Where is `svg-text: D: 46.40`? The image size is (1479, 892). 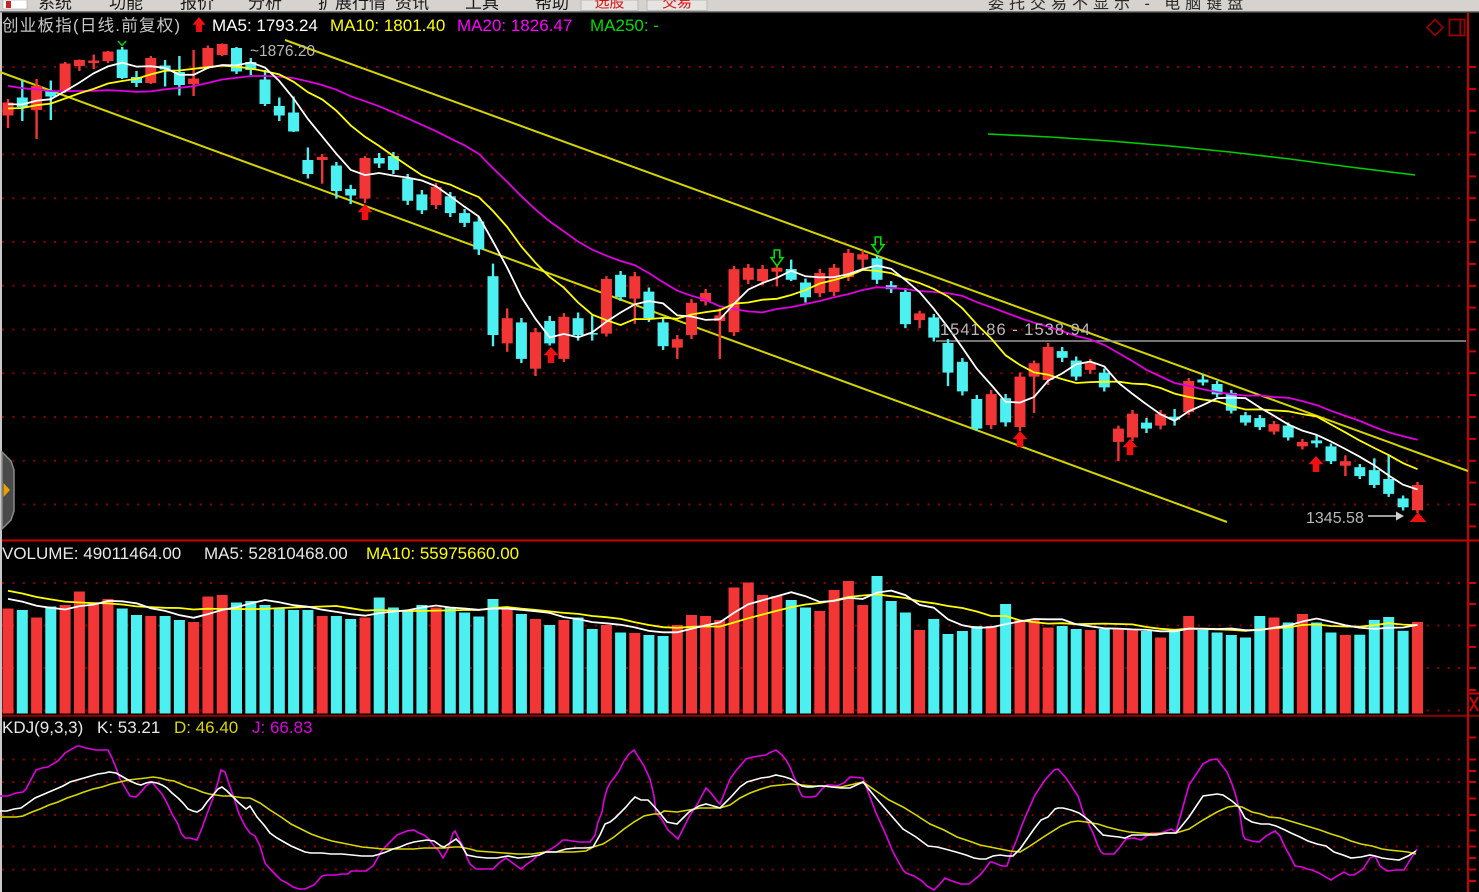
svg-text: D: 46.40 is located at coordinates (206, 727).